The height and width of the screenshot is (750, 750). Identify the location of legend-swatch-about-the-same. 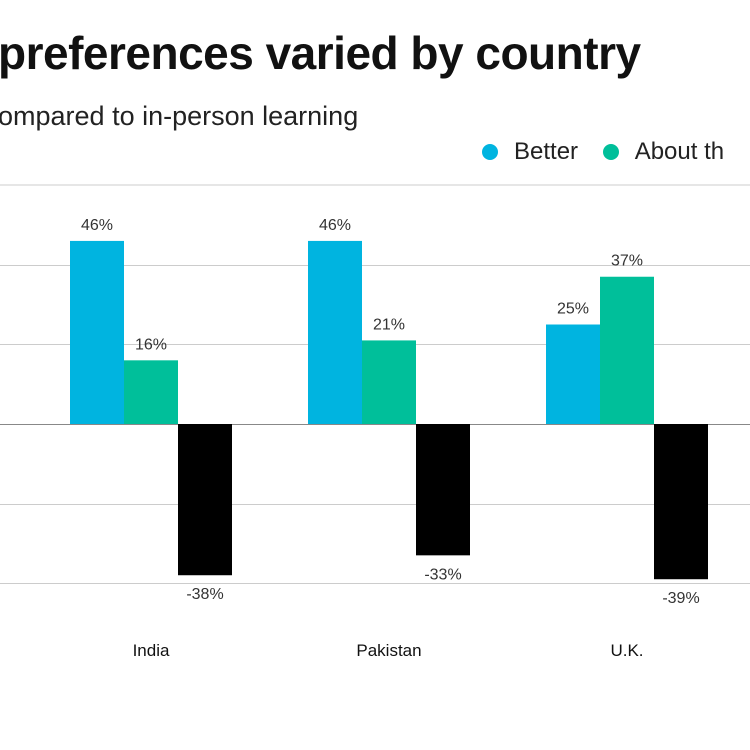
(610, 152).